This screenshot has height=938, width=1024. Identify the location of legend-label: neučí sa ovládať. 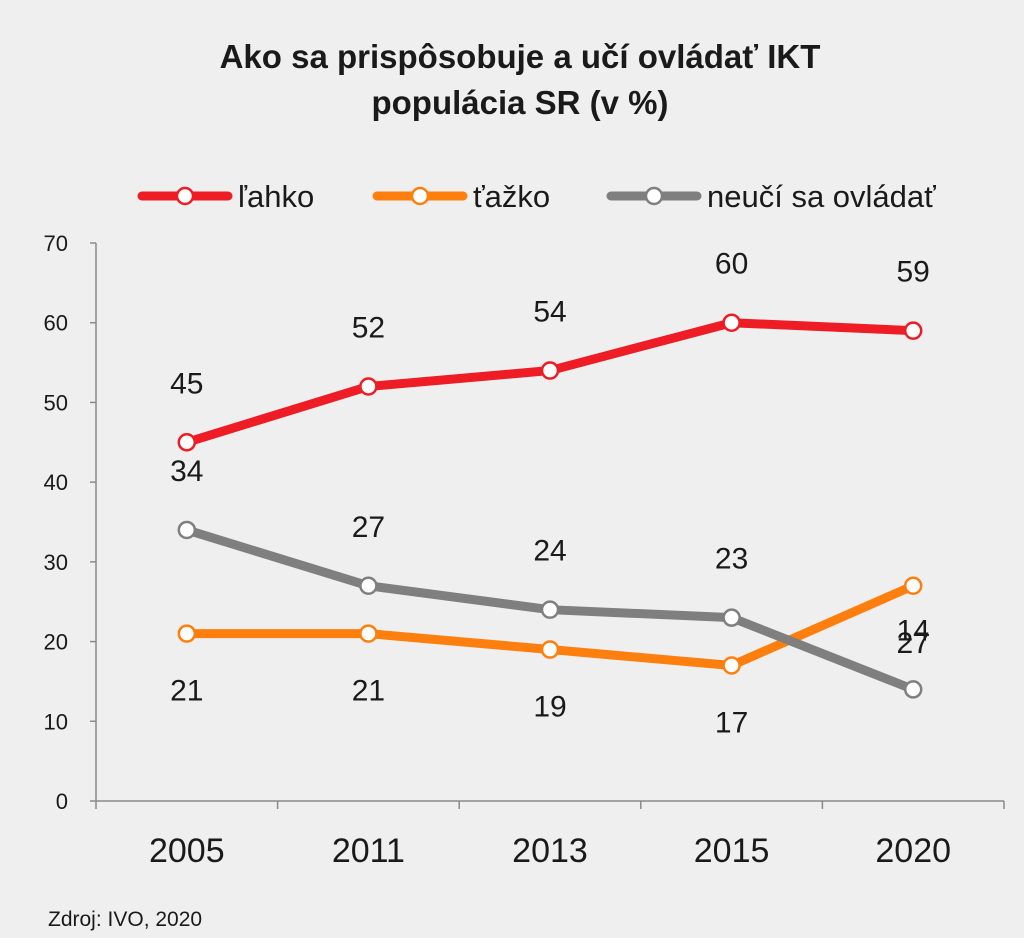
(821, 196).